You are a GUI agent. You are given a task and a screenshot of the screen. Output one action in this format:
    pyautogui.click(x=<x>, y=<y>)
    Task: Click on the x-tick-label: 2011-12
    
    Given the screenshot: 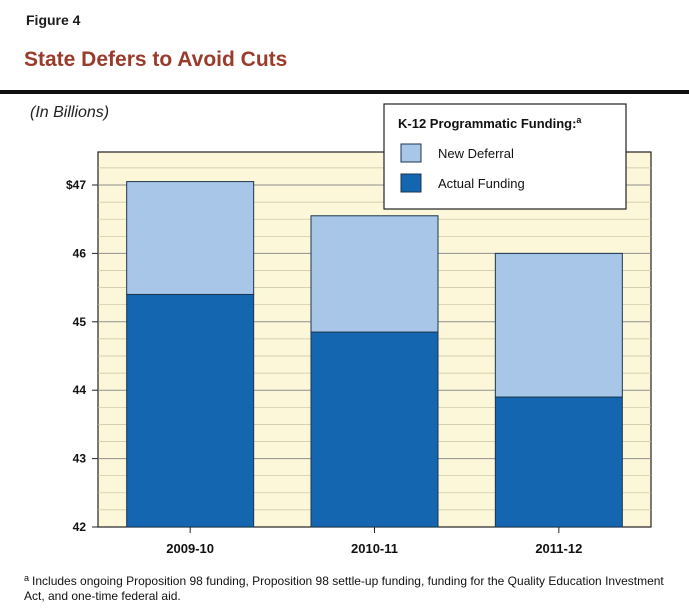 What is the action you would take?
    pyautogui.click(x=558, y=548)
    